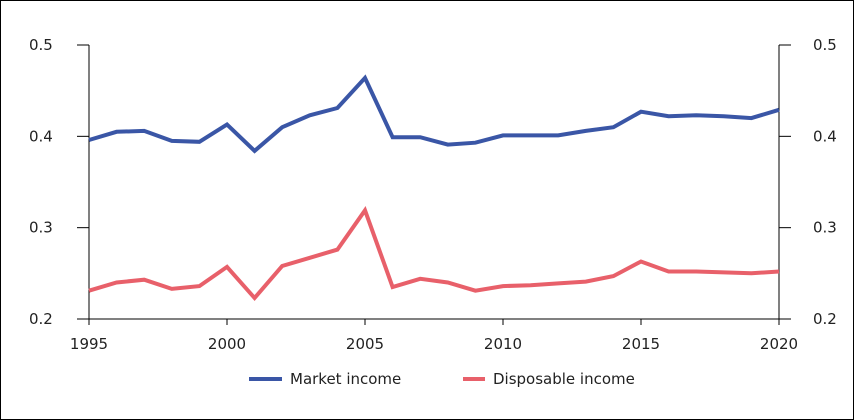 This screenshot has height=420, width=854. Describe the element at coordinates (227, 344) in the screenshot. I see `x-tick-label: 2000` at that location.